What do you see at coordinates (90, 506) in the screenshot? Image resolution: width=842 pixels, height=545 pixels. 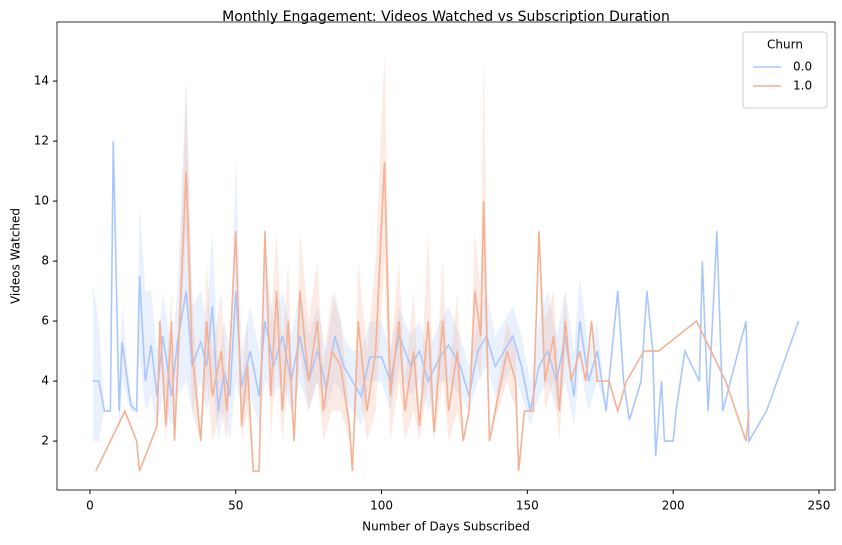 I see `x-tick-label: 0` at bounding box center [90, 506].